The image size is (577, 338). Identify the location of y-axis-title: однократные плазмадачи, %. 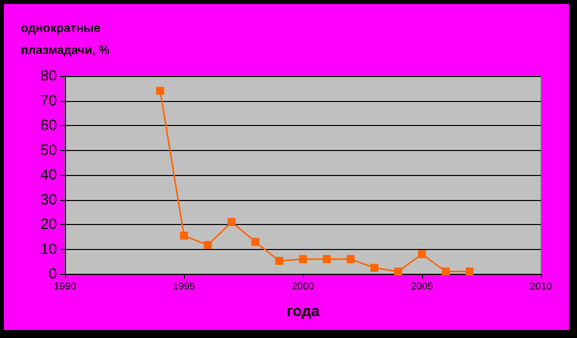
(65, 39).